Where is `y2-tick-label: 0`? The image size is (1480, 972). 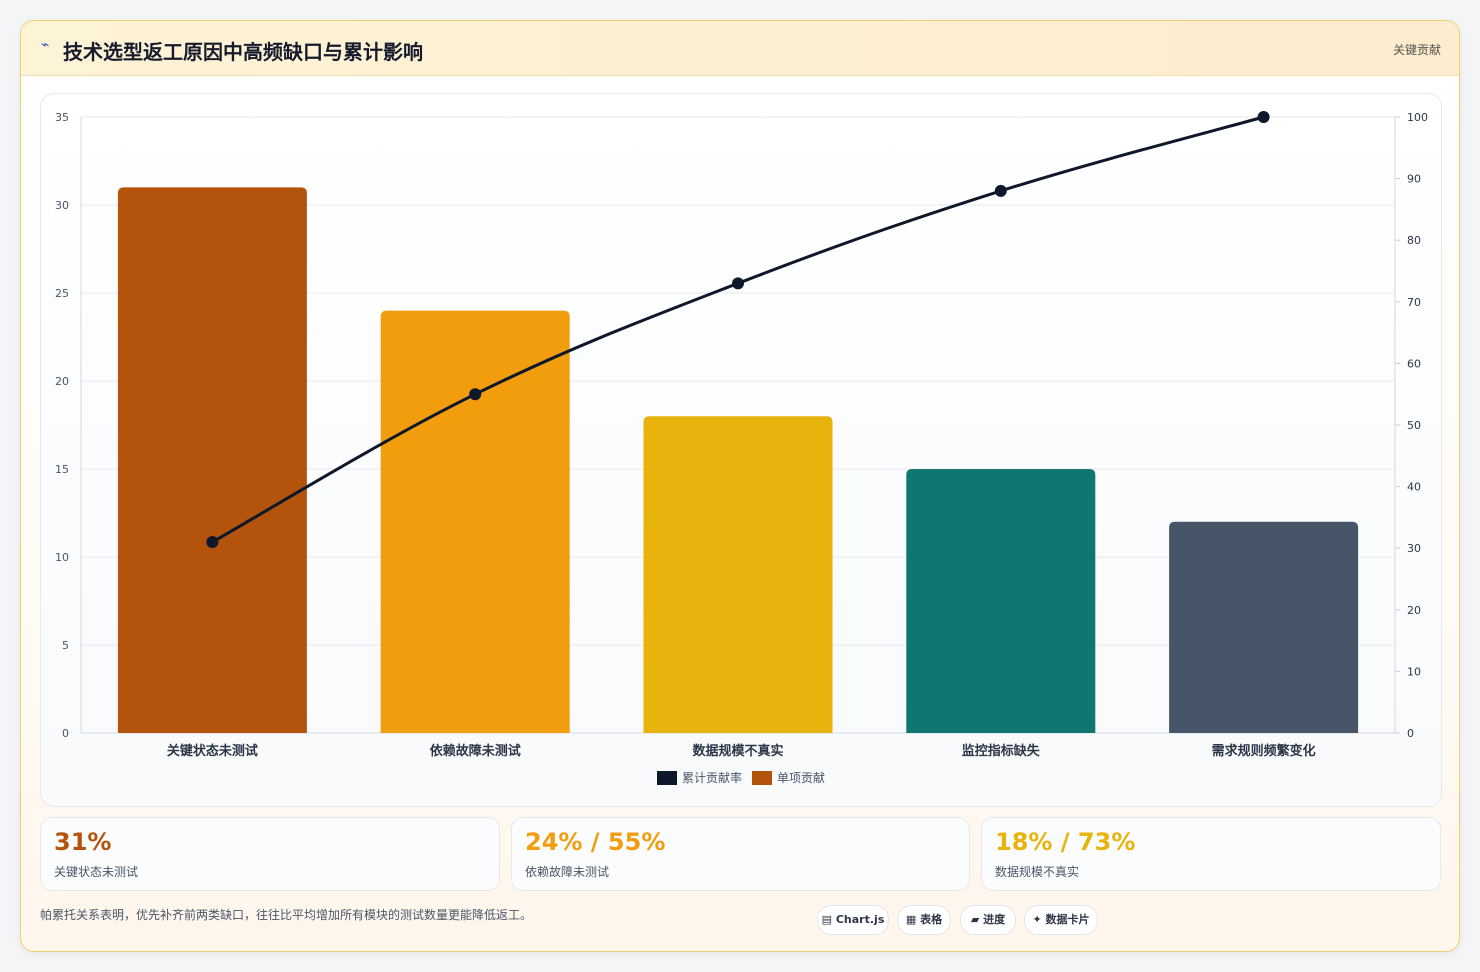
y2-tick-label: 0 is located at coordinates (1410, 733).